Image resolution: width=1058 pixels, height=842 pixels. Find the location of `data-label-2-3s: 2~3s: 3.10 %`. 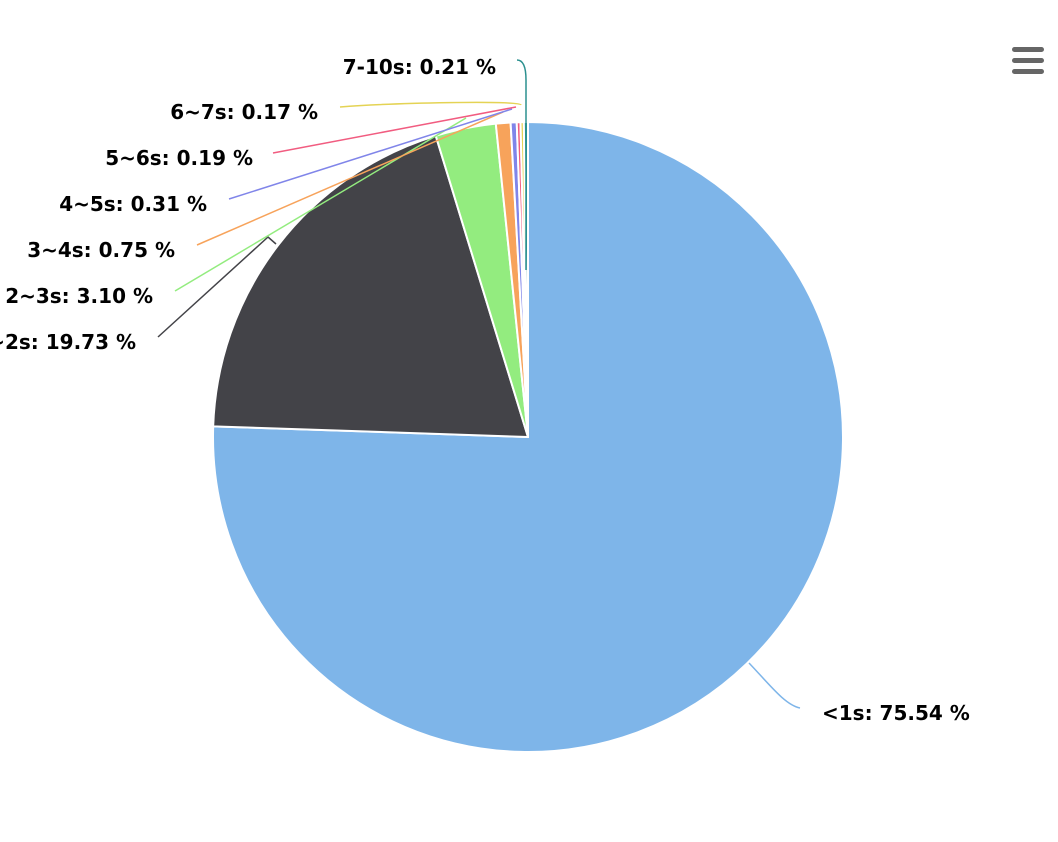

data-label-2-3s: 2~3s: 3.10 % is located at coordinates (79, 296).